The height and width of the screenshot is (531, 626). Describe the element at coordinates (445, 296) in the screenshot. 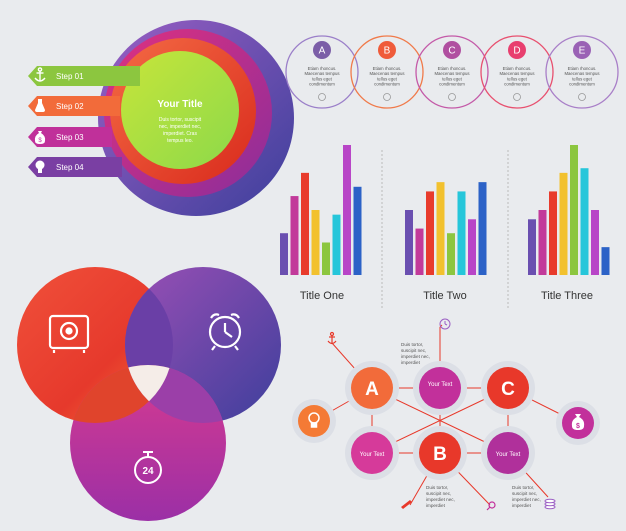

I see `chart-title-two: Title Two` at that location.